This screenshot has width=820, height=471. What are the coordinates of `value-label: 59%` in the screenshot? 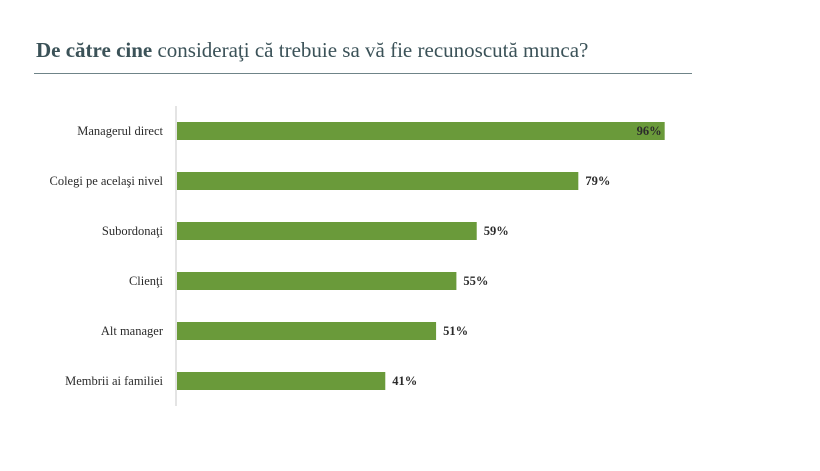 It's located at (496, 231).